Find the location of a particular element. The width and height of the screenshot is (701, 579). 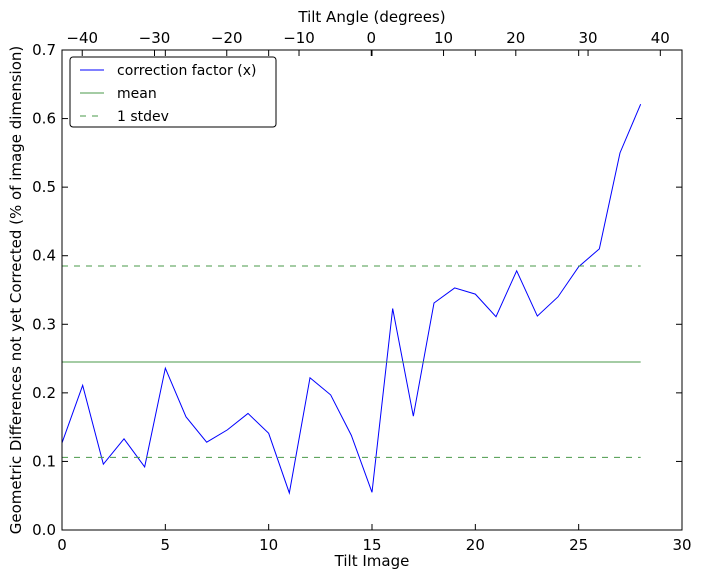

top-x-tick-label: −40 is located at coordinates (82, 38).